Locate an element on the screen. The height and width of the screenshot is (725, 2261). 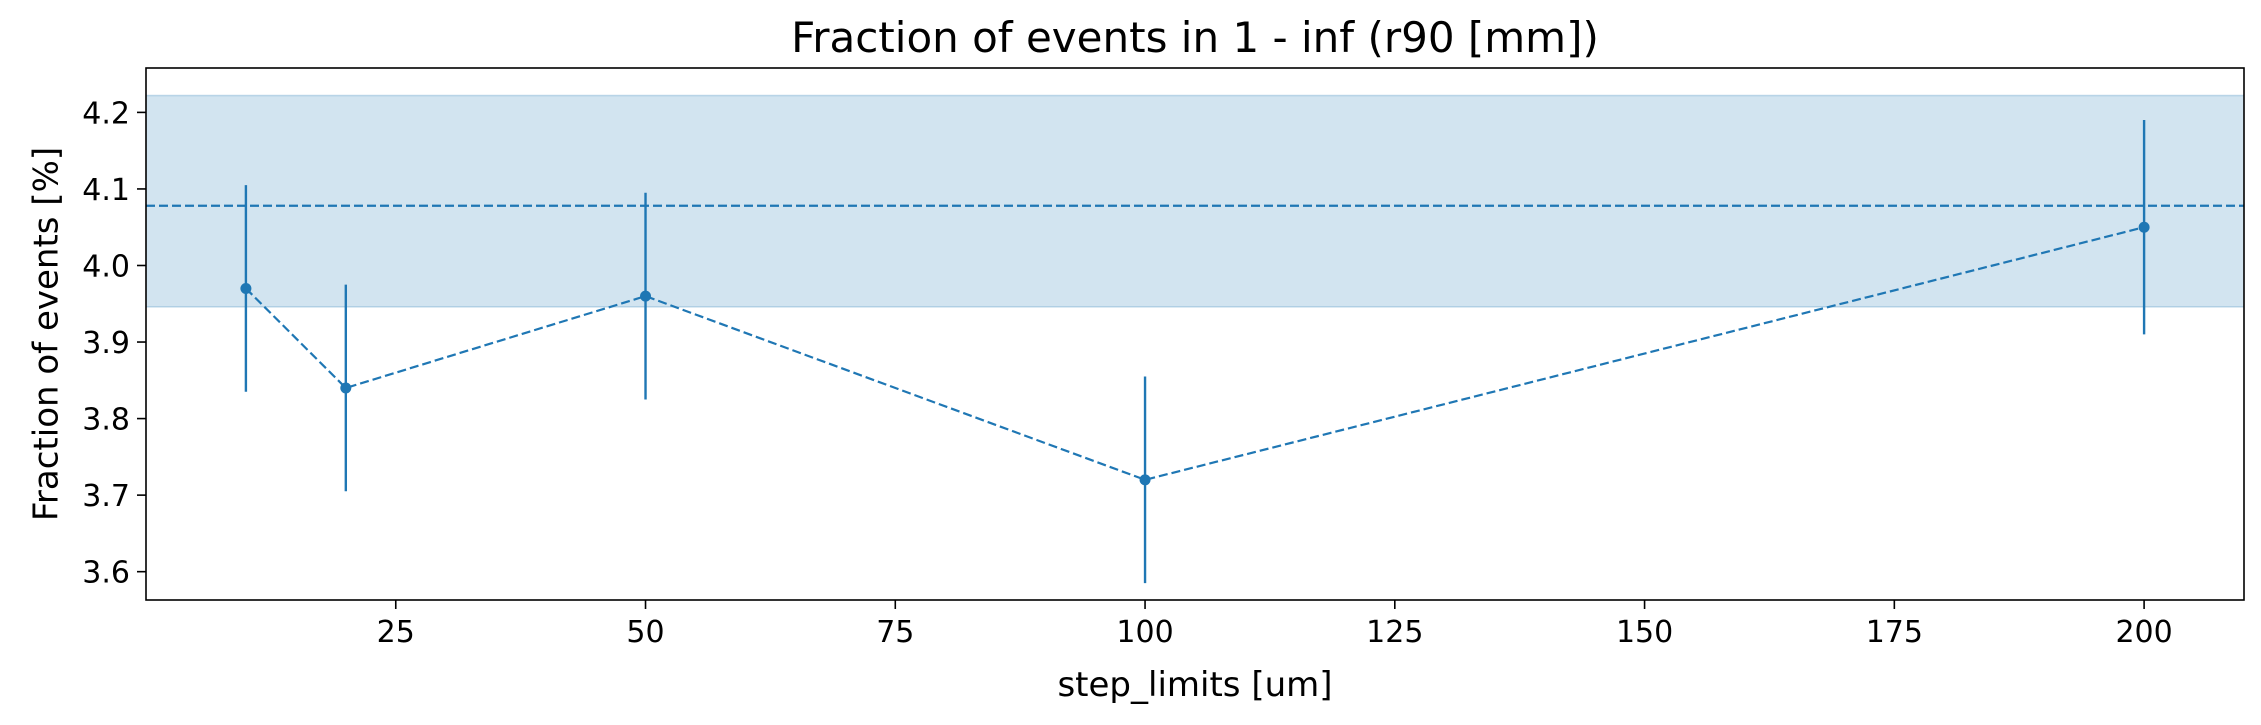
y-tick-label: 4.1 is located at coordinates (106, 190).